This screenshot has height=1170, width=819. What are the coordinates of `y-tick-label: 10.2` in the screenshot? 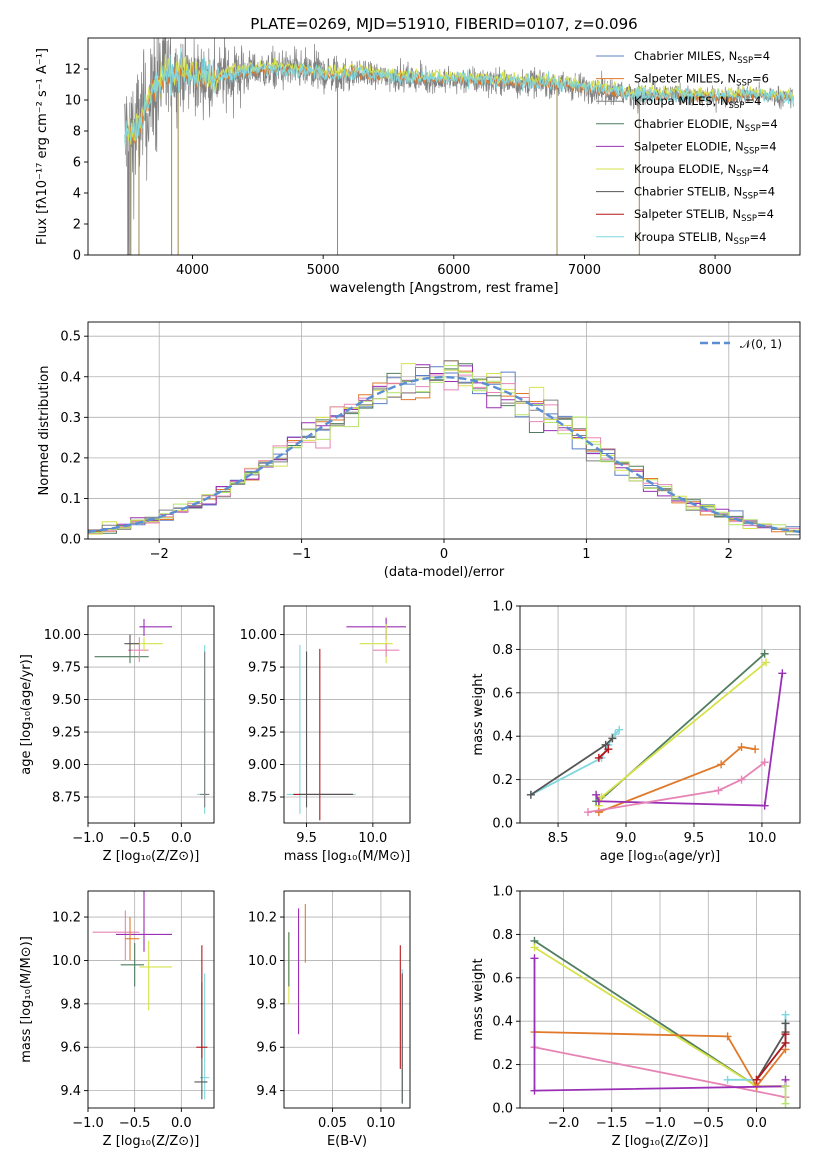 It's located at (262, 918).